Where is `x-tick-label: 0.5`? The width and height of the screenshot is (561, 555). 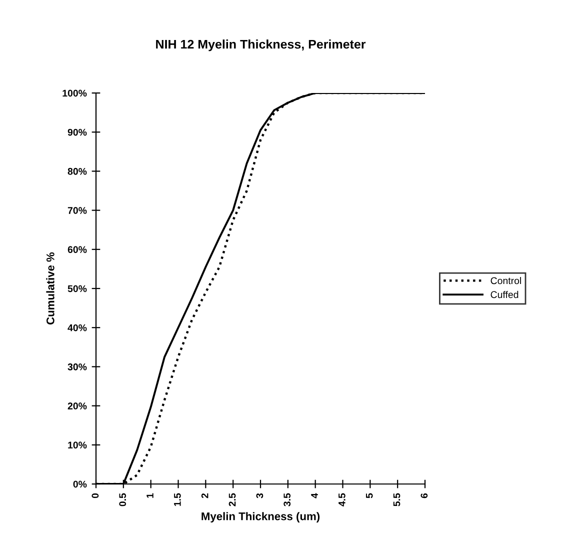 x-tick-label: 0.5 is located at coordinates (122, 499).